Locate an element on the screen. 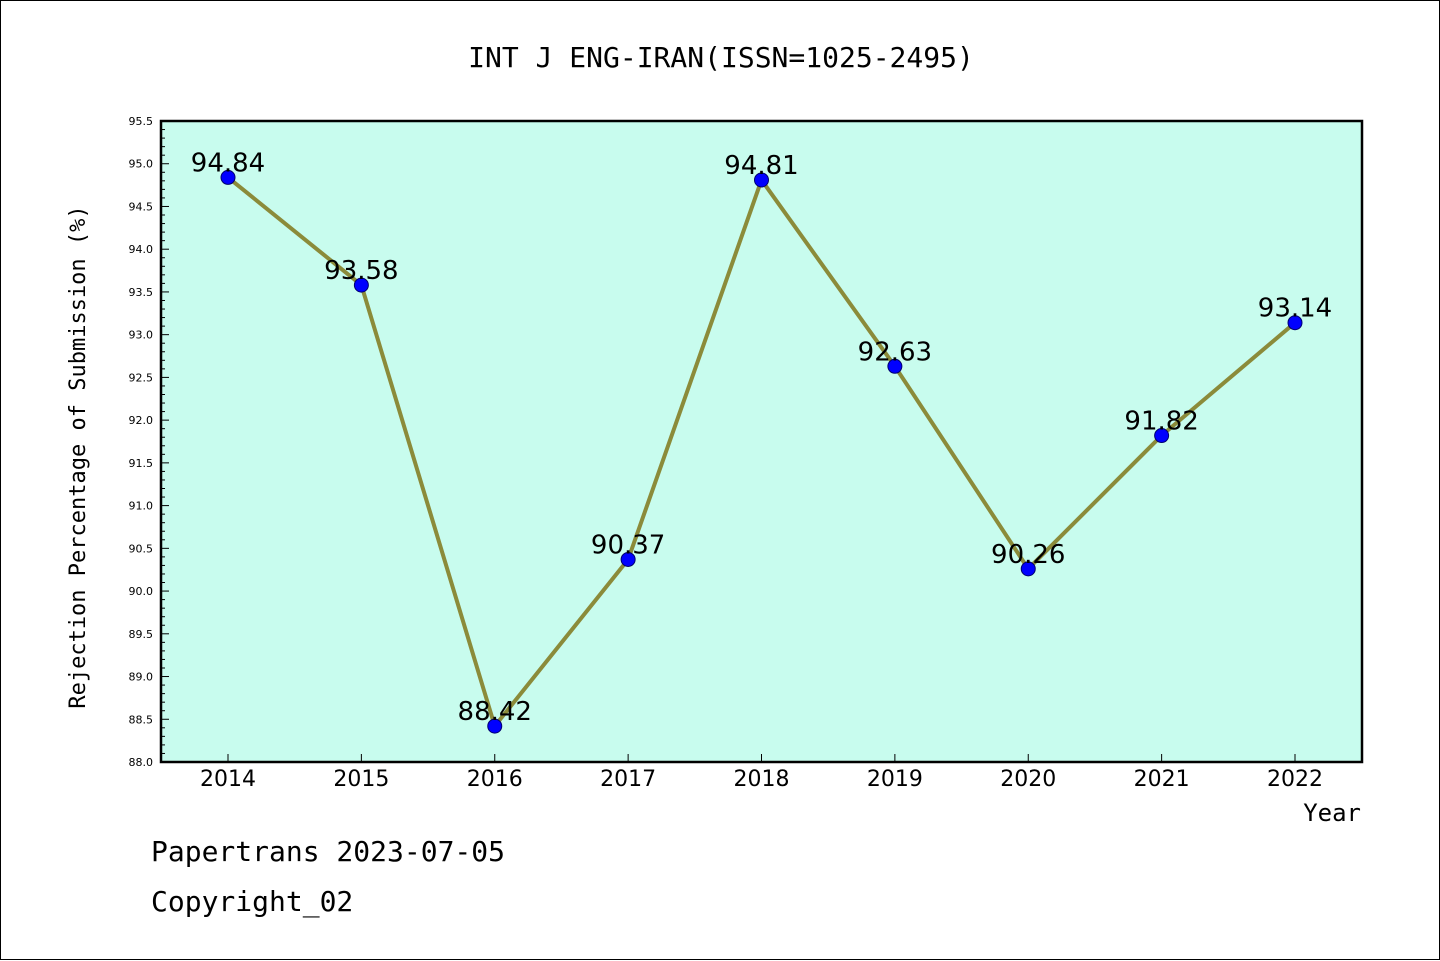  x-axis-label: Year is located at coordinates (1332, 813).